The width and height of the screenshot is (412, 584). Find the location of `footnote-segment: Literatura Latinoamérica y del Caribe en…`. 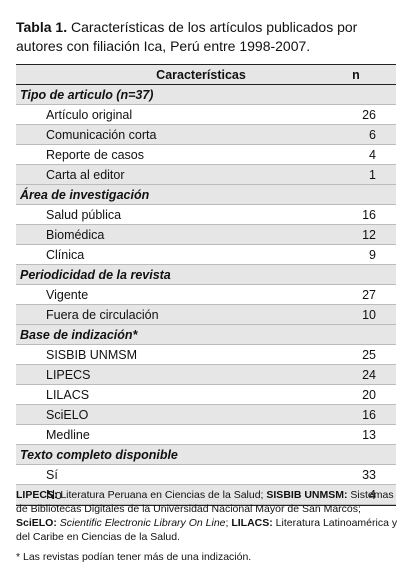

footnote-segment: Literatura Latinoamérica y del Caribe en… is located at coordinates (207, 530).